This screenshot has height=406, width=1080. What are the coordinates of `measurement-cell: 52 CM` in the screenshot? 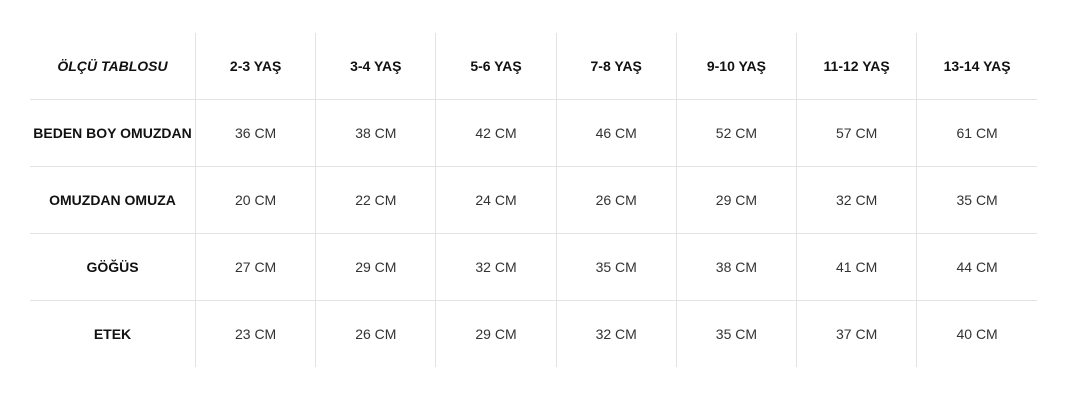 It's located at (736, 133).